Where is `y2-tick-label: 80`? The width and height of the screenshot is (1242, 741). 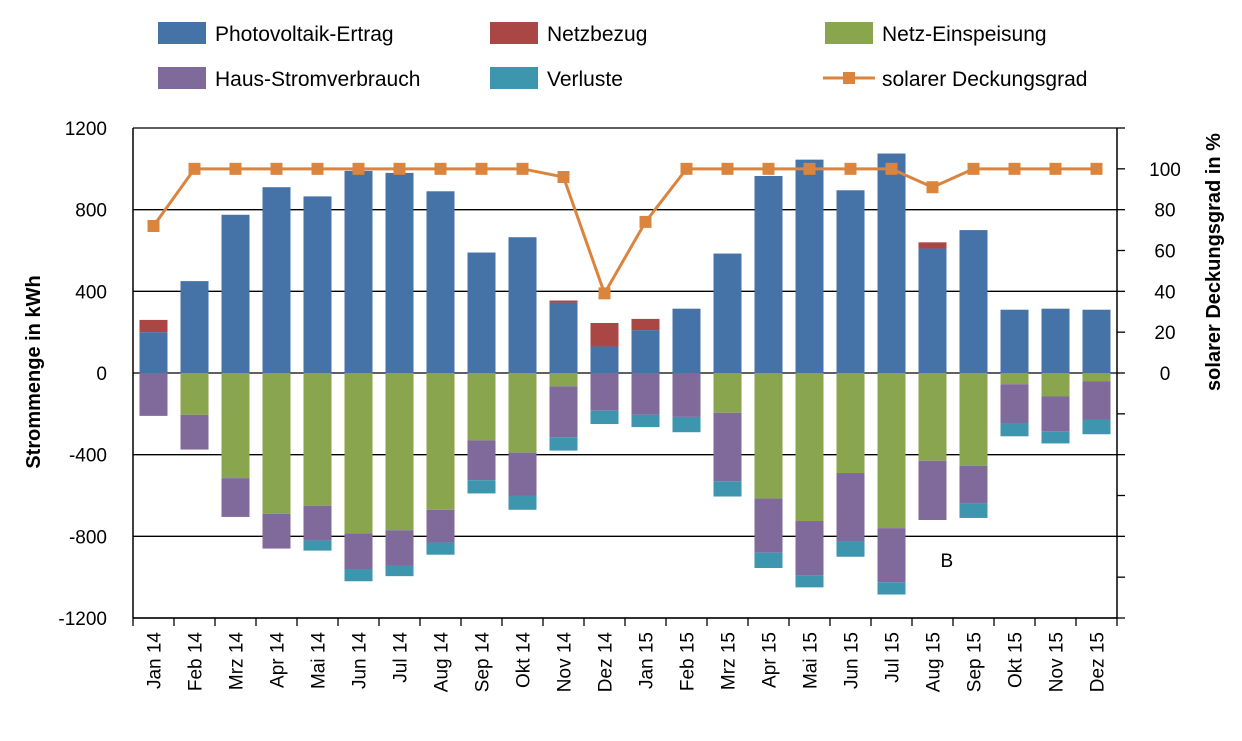
y2-tick-label: 80 is located at coordinates (1164, 211).